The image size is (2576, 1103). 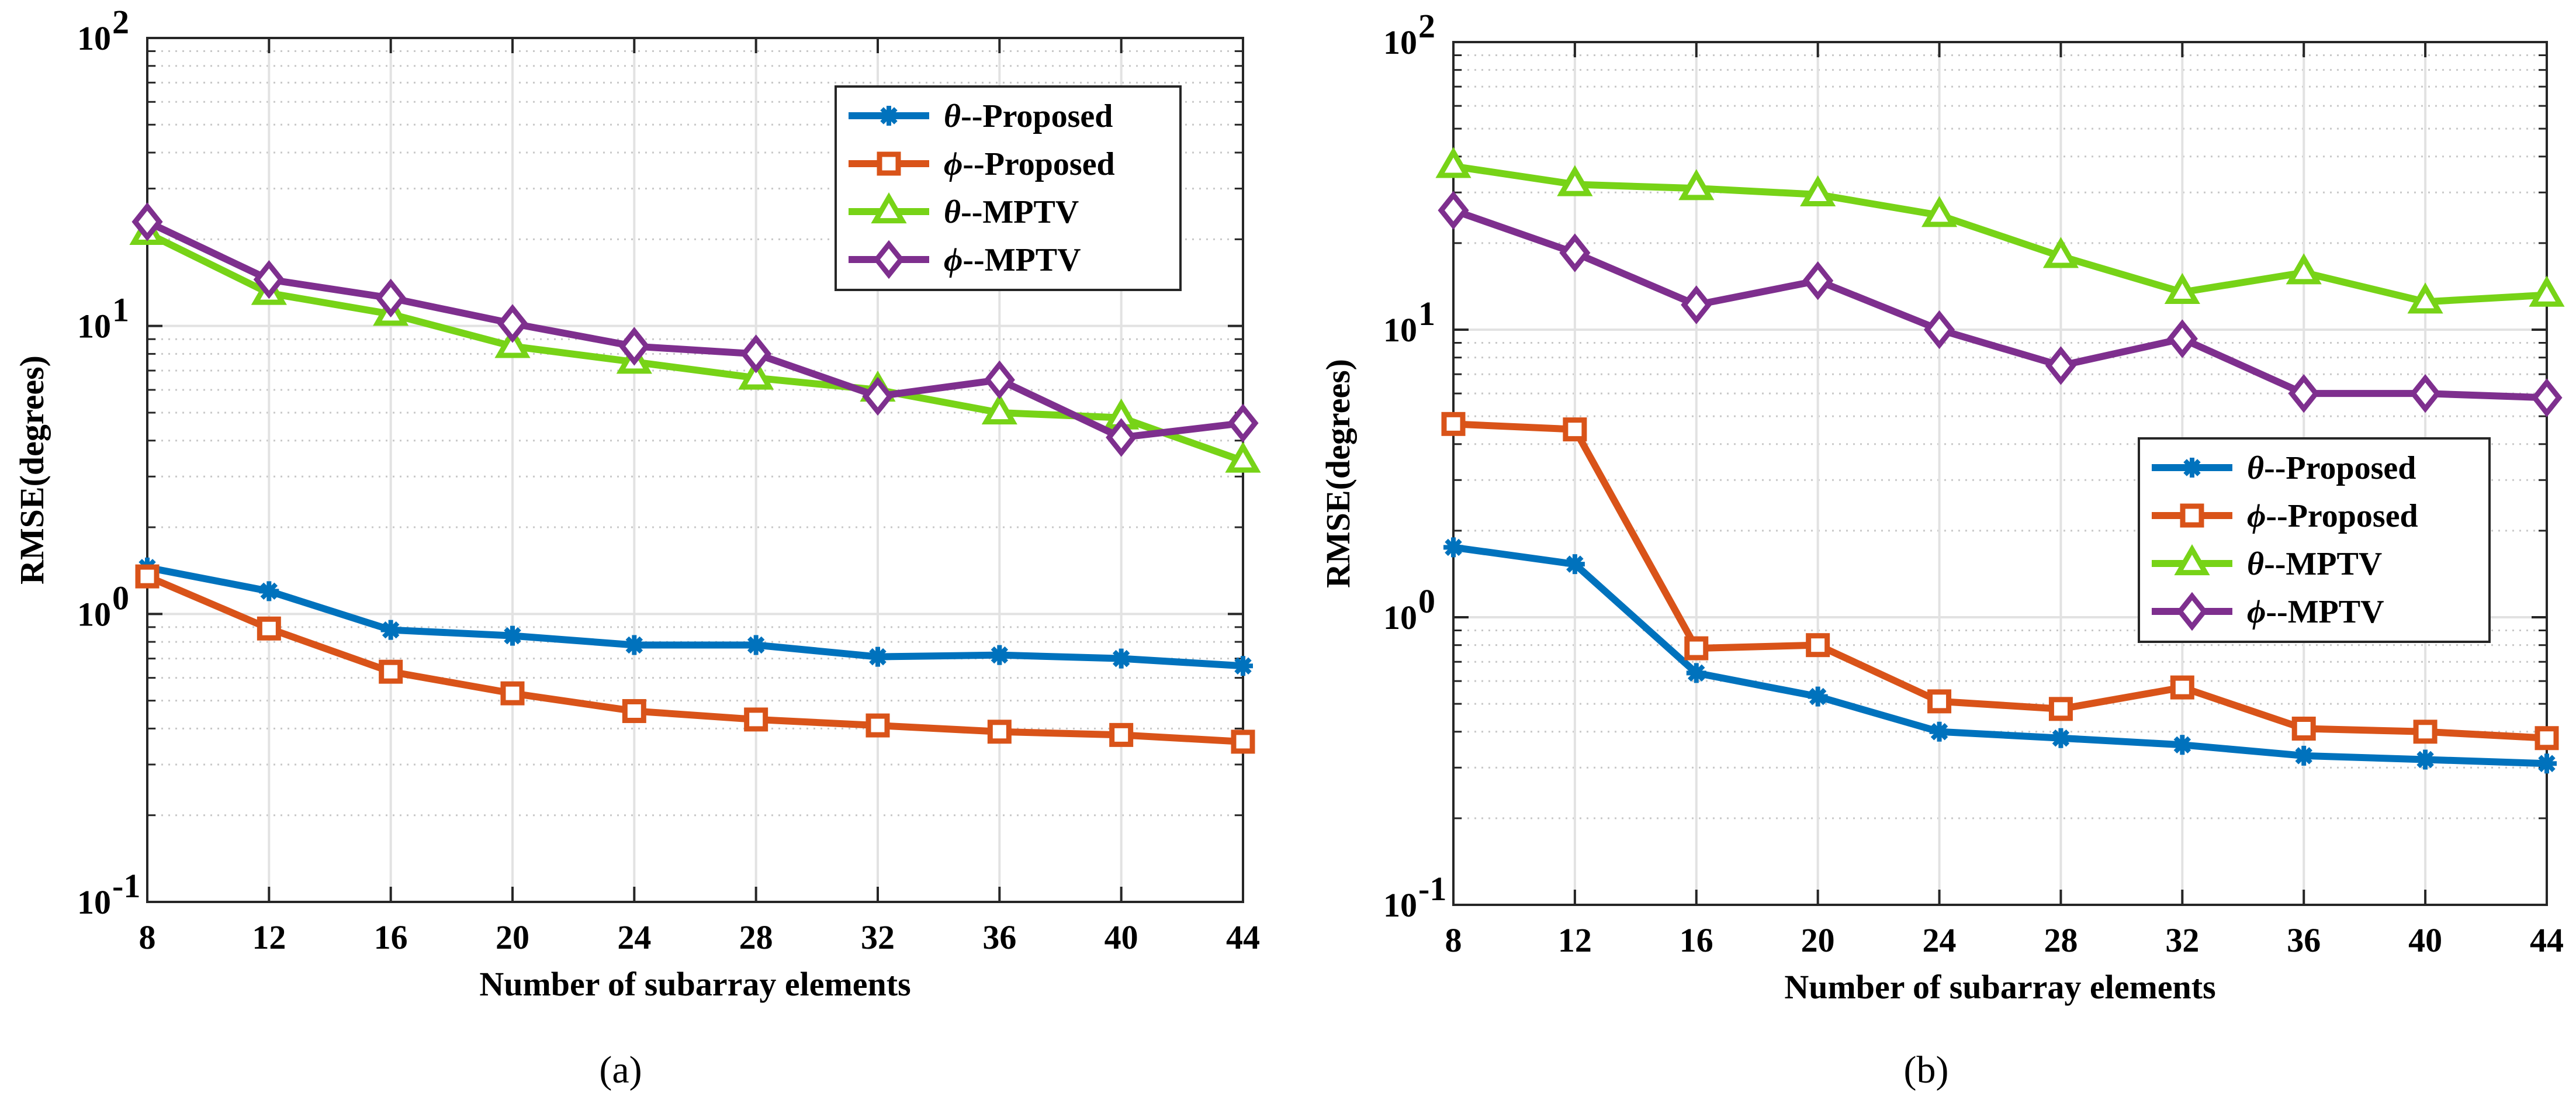 I want to click on x-tick-label: 20, so click(x=1818, y=940).